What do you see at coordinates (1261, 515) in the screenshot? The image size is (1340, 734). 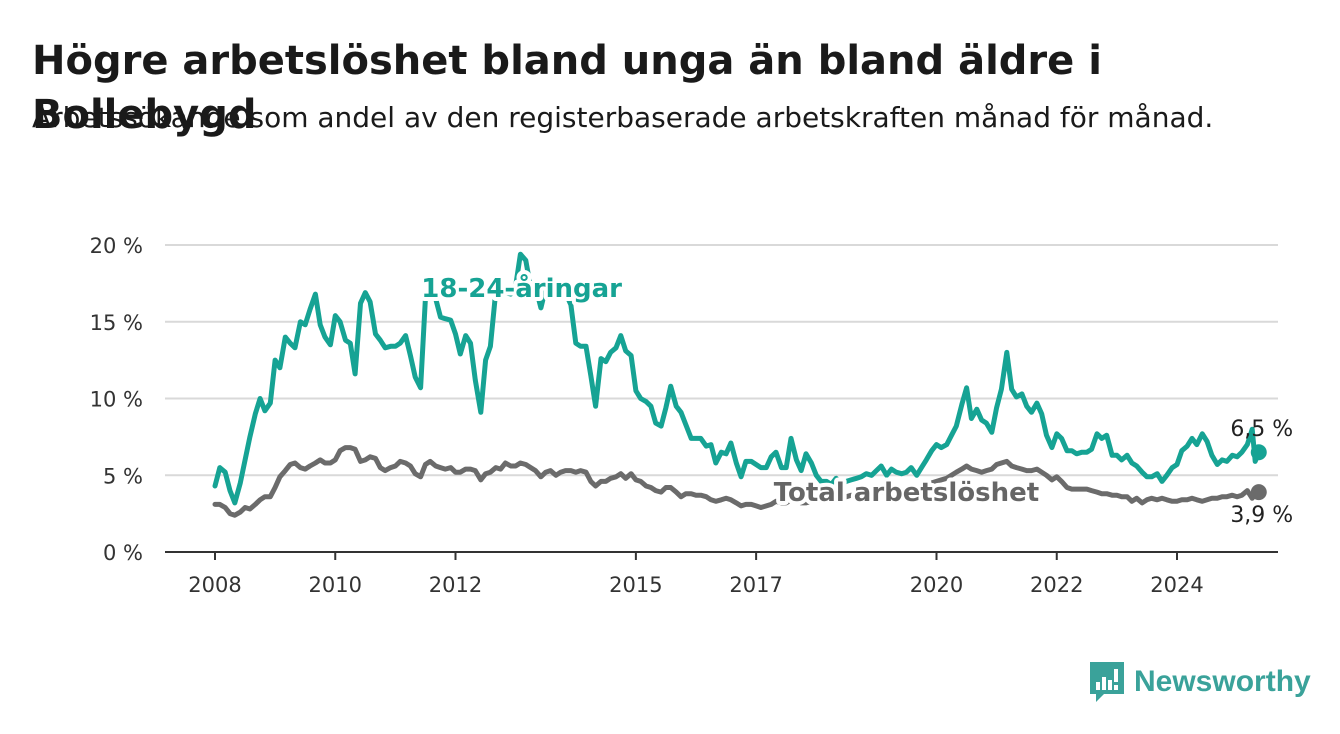 I see `total-end-label: 3,9 %` at bounding box center [1261, 515].